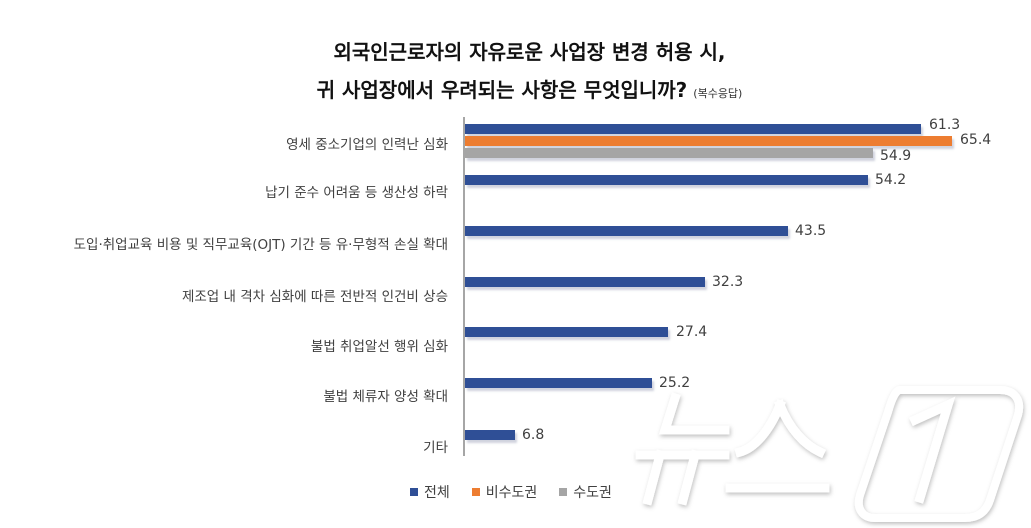 This screenshot has height=528, width=1031. I want to click on category-label: 불법 취업알선 행위 심화, so click(379, 347).